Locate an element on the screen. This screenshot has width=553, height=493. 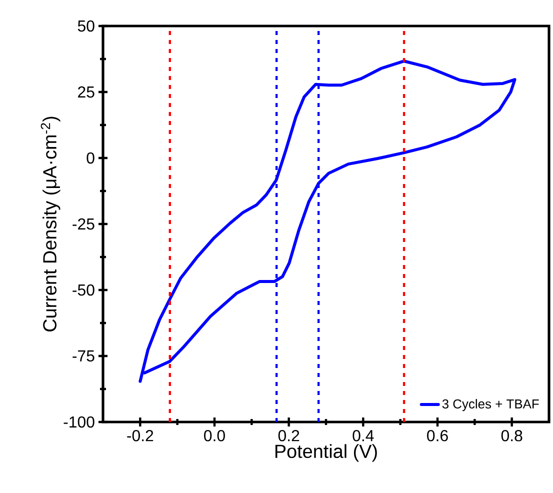
y-tick-label: 25 is located at coordinates (86, 92).